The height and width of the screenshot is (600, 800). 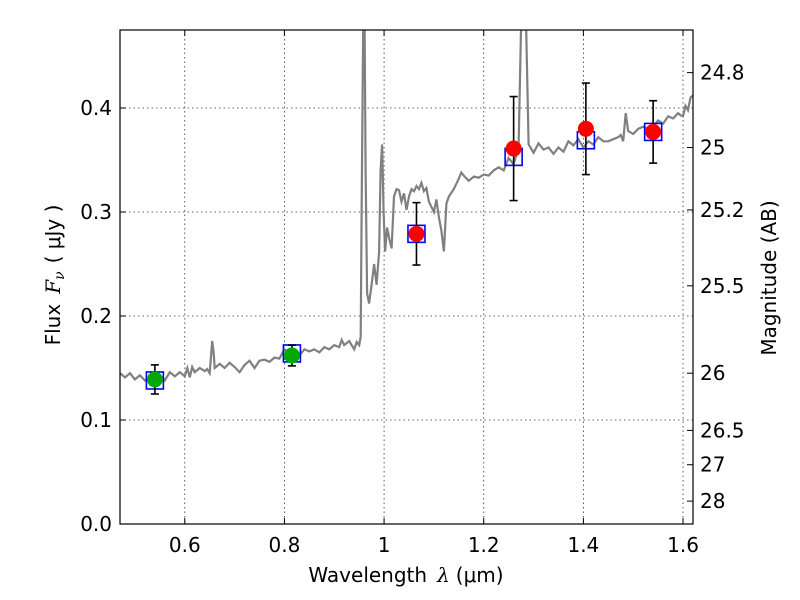 What do you see at coordinates (712, 465) in the screenshot?
I see `y2-tick-label: 27` at bounding box center [712, 465].